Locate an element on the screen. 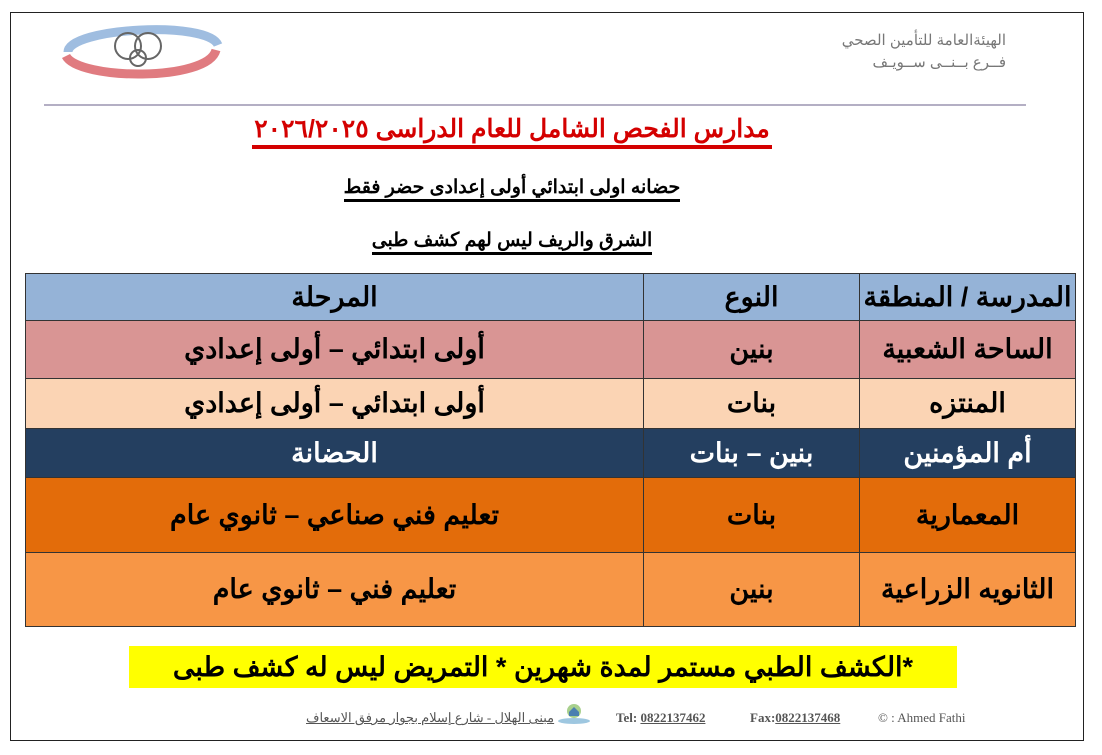 The width and height of the screenshot is (1102, 755). cell-school: المعمارية is located at coordinates (967, 515).